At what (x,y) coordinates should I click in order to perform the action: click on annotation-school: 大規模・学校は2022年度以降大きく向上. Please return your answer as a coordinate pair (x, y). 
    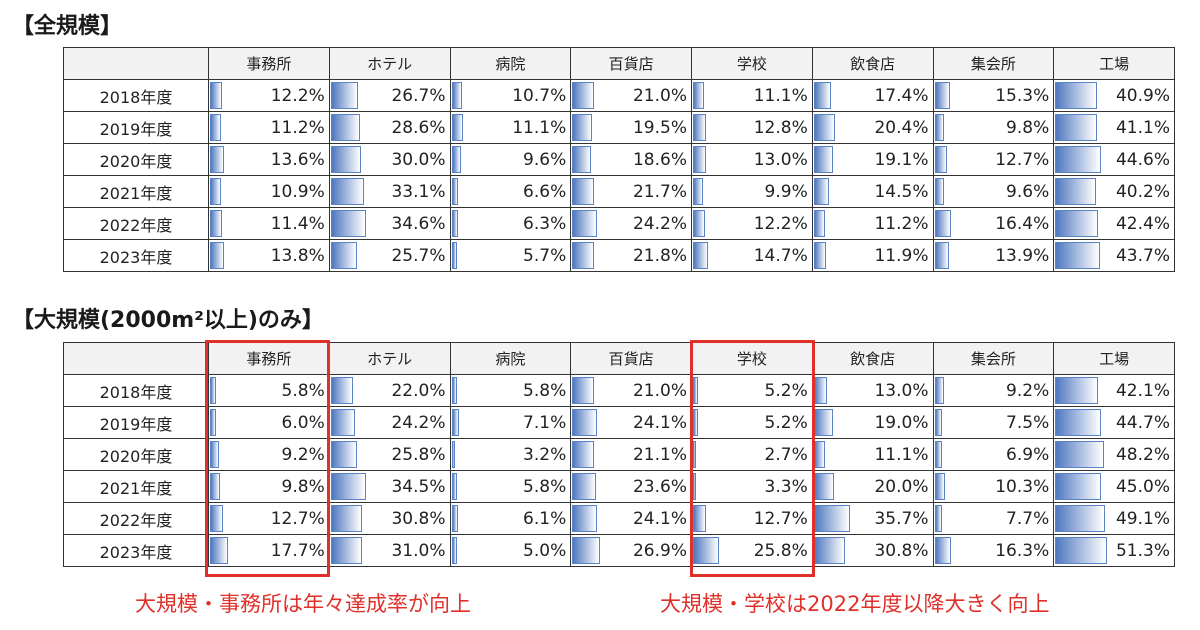
    Looking at the image, I should click on (855, 604).